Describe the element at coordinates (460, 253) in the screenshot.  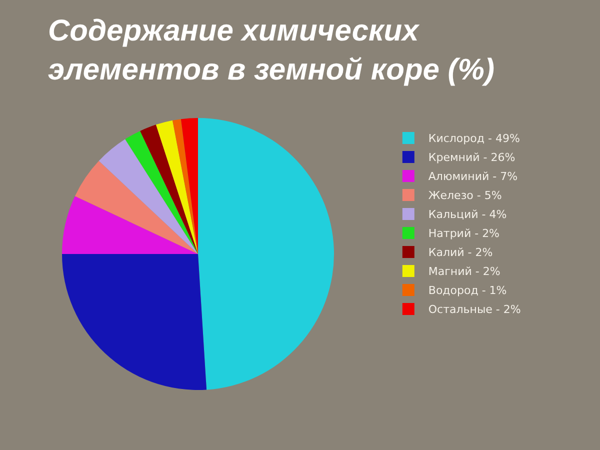
I see `legend-label: Калий - 2%` at that location.